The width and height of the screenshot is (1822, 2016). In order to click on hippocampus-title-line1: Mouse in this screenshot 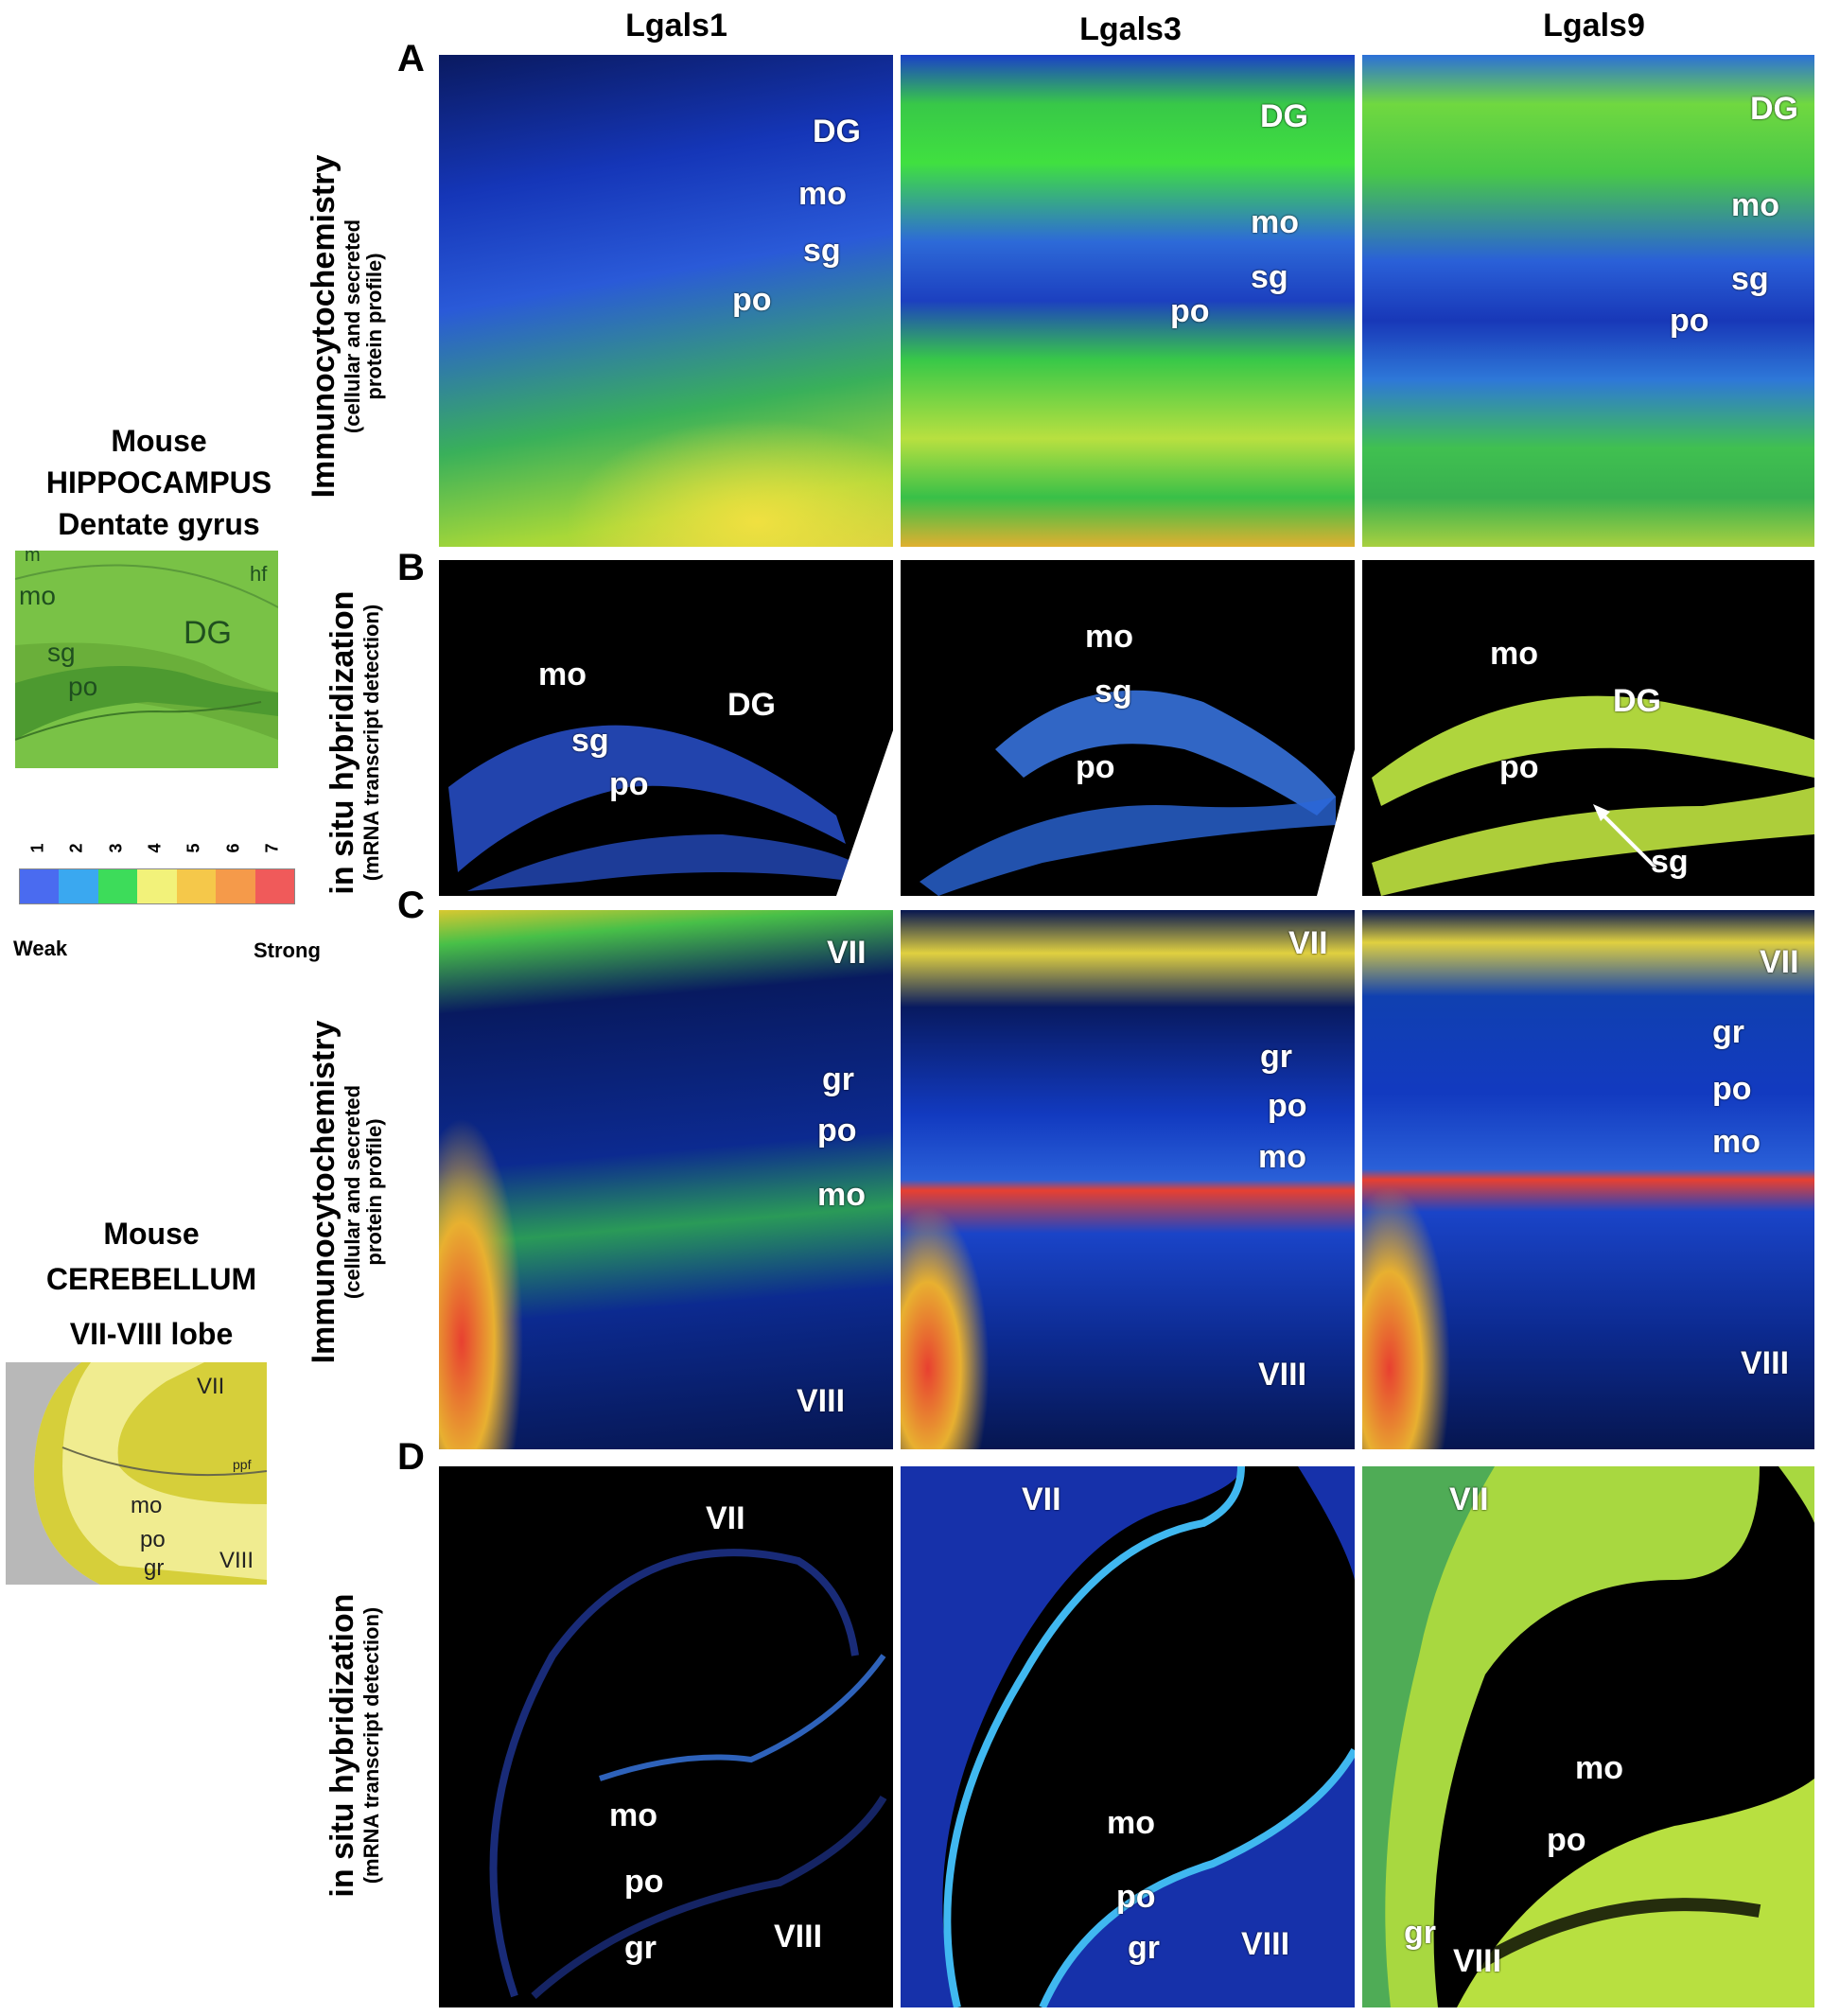, I will do `click(159, 441)`.